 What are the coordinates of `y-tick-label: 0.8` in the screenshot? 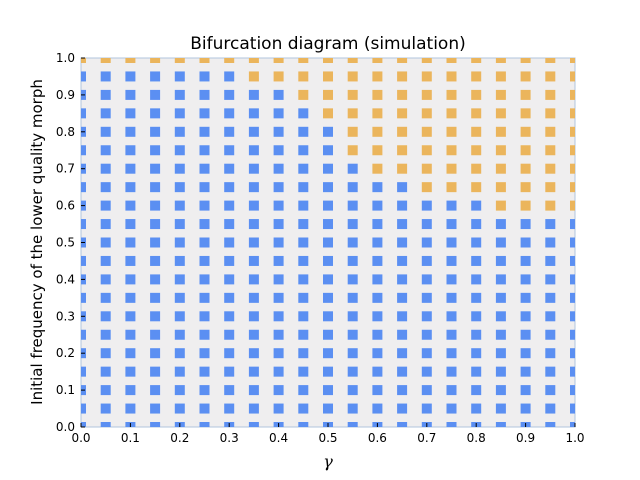 It's located at (65, 132).